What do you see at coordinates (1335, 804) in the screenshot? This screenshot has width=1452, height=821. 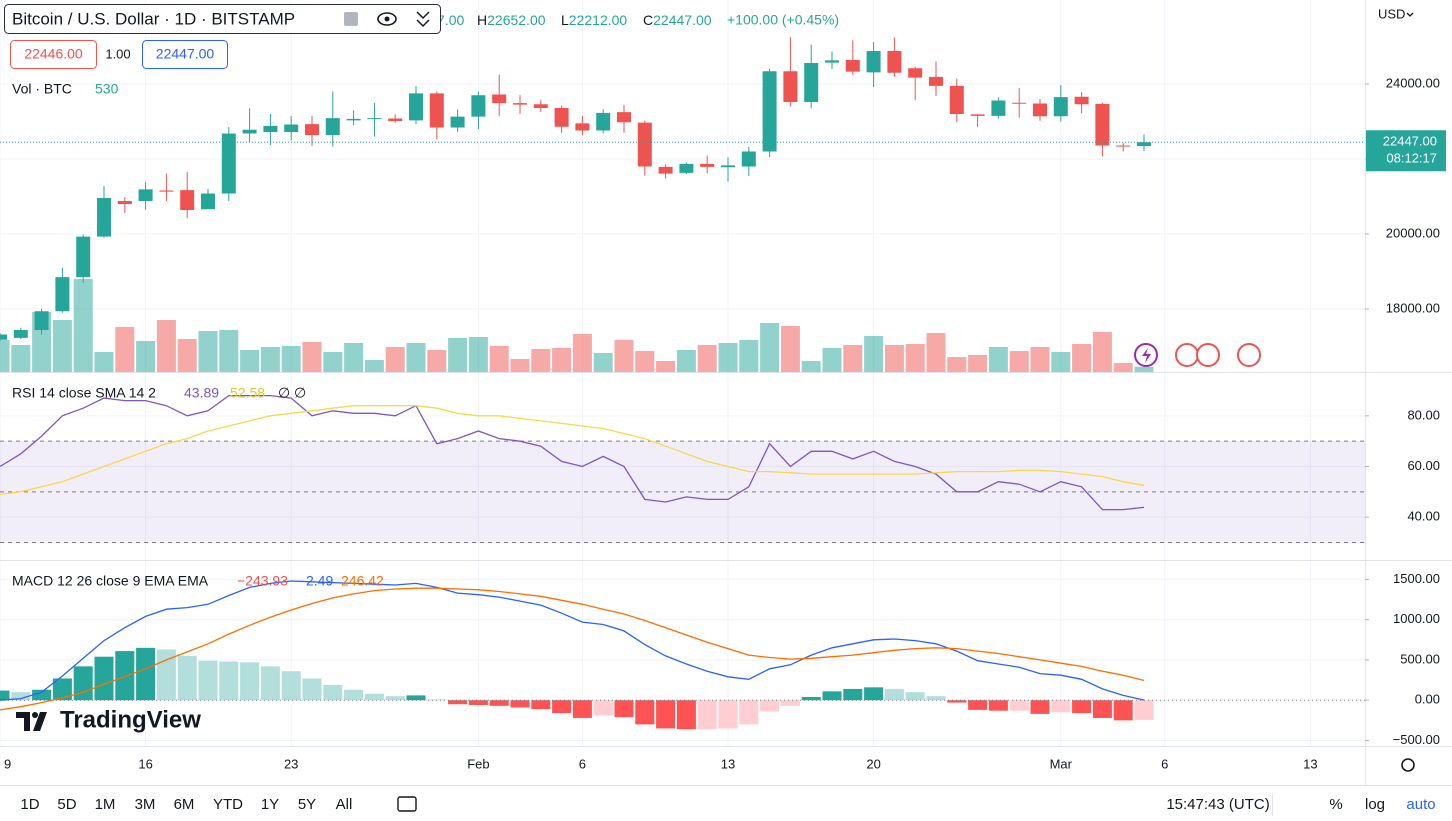 I see `percent-toggle: %` at bounding box center [1335, 804].